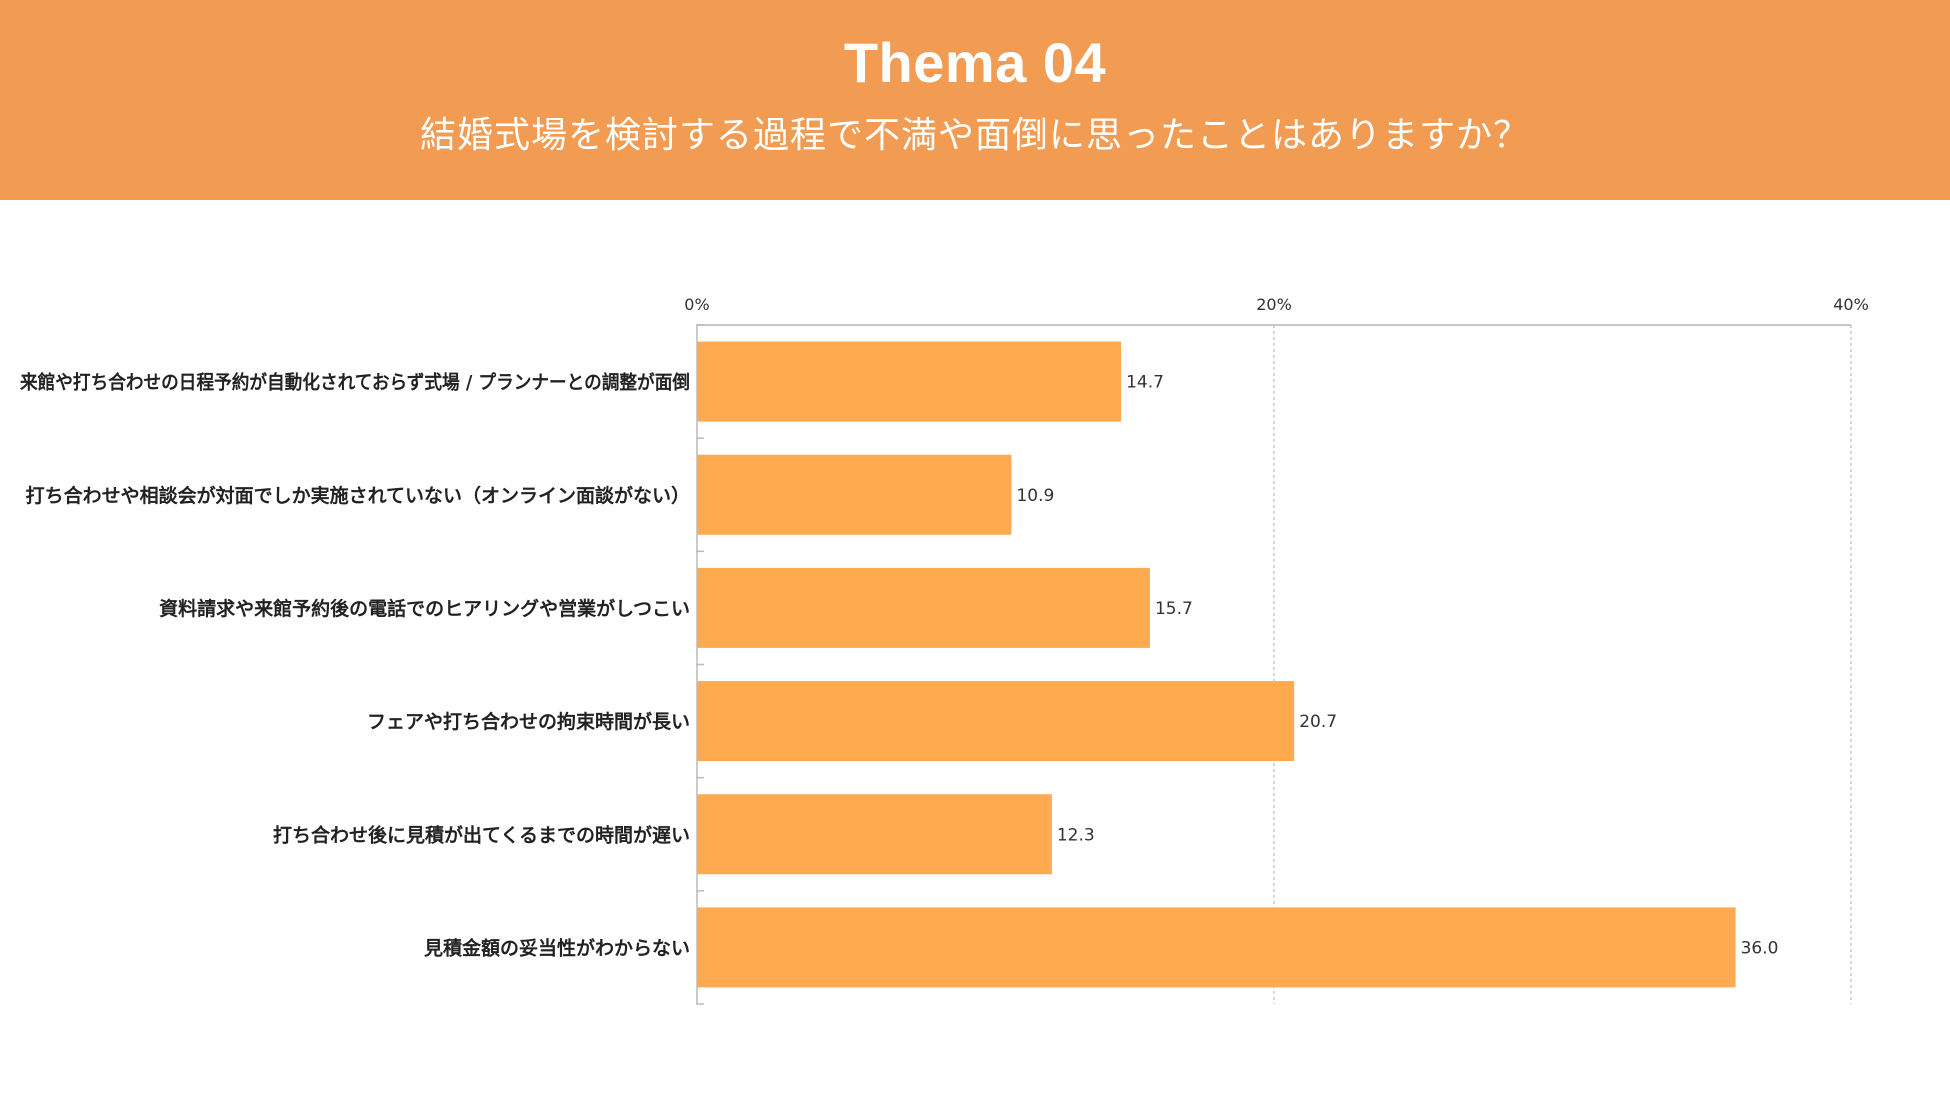 This screenshot has width=1950, height=1097. I want to click on data-label: 20.7, so click(1318, 722).